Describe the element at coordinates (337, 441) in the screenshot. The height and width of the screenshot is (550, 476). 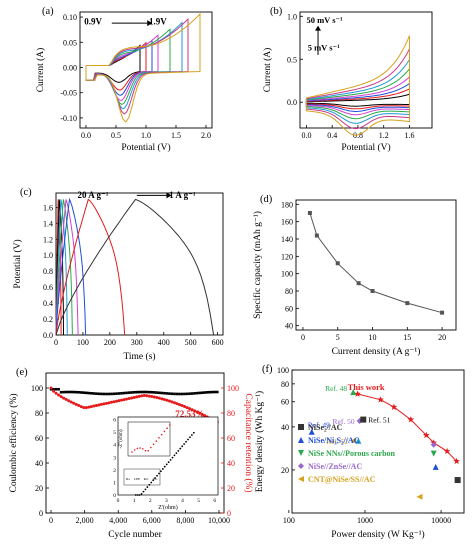
I see `series-label: Ref. 52` at that location.